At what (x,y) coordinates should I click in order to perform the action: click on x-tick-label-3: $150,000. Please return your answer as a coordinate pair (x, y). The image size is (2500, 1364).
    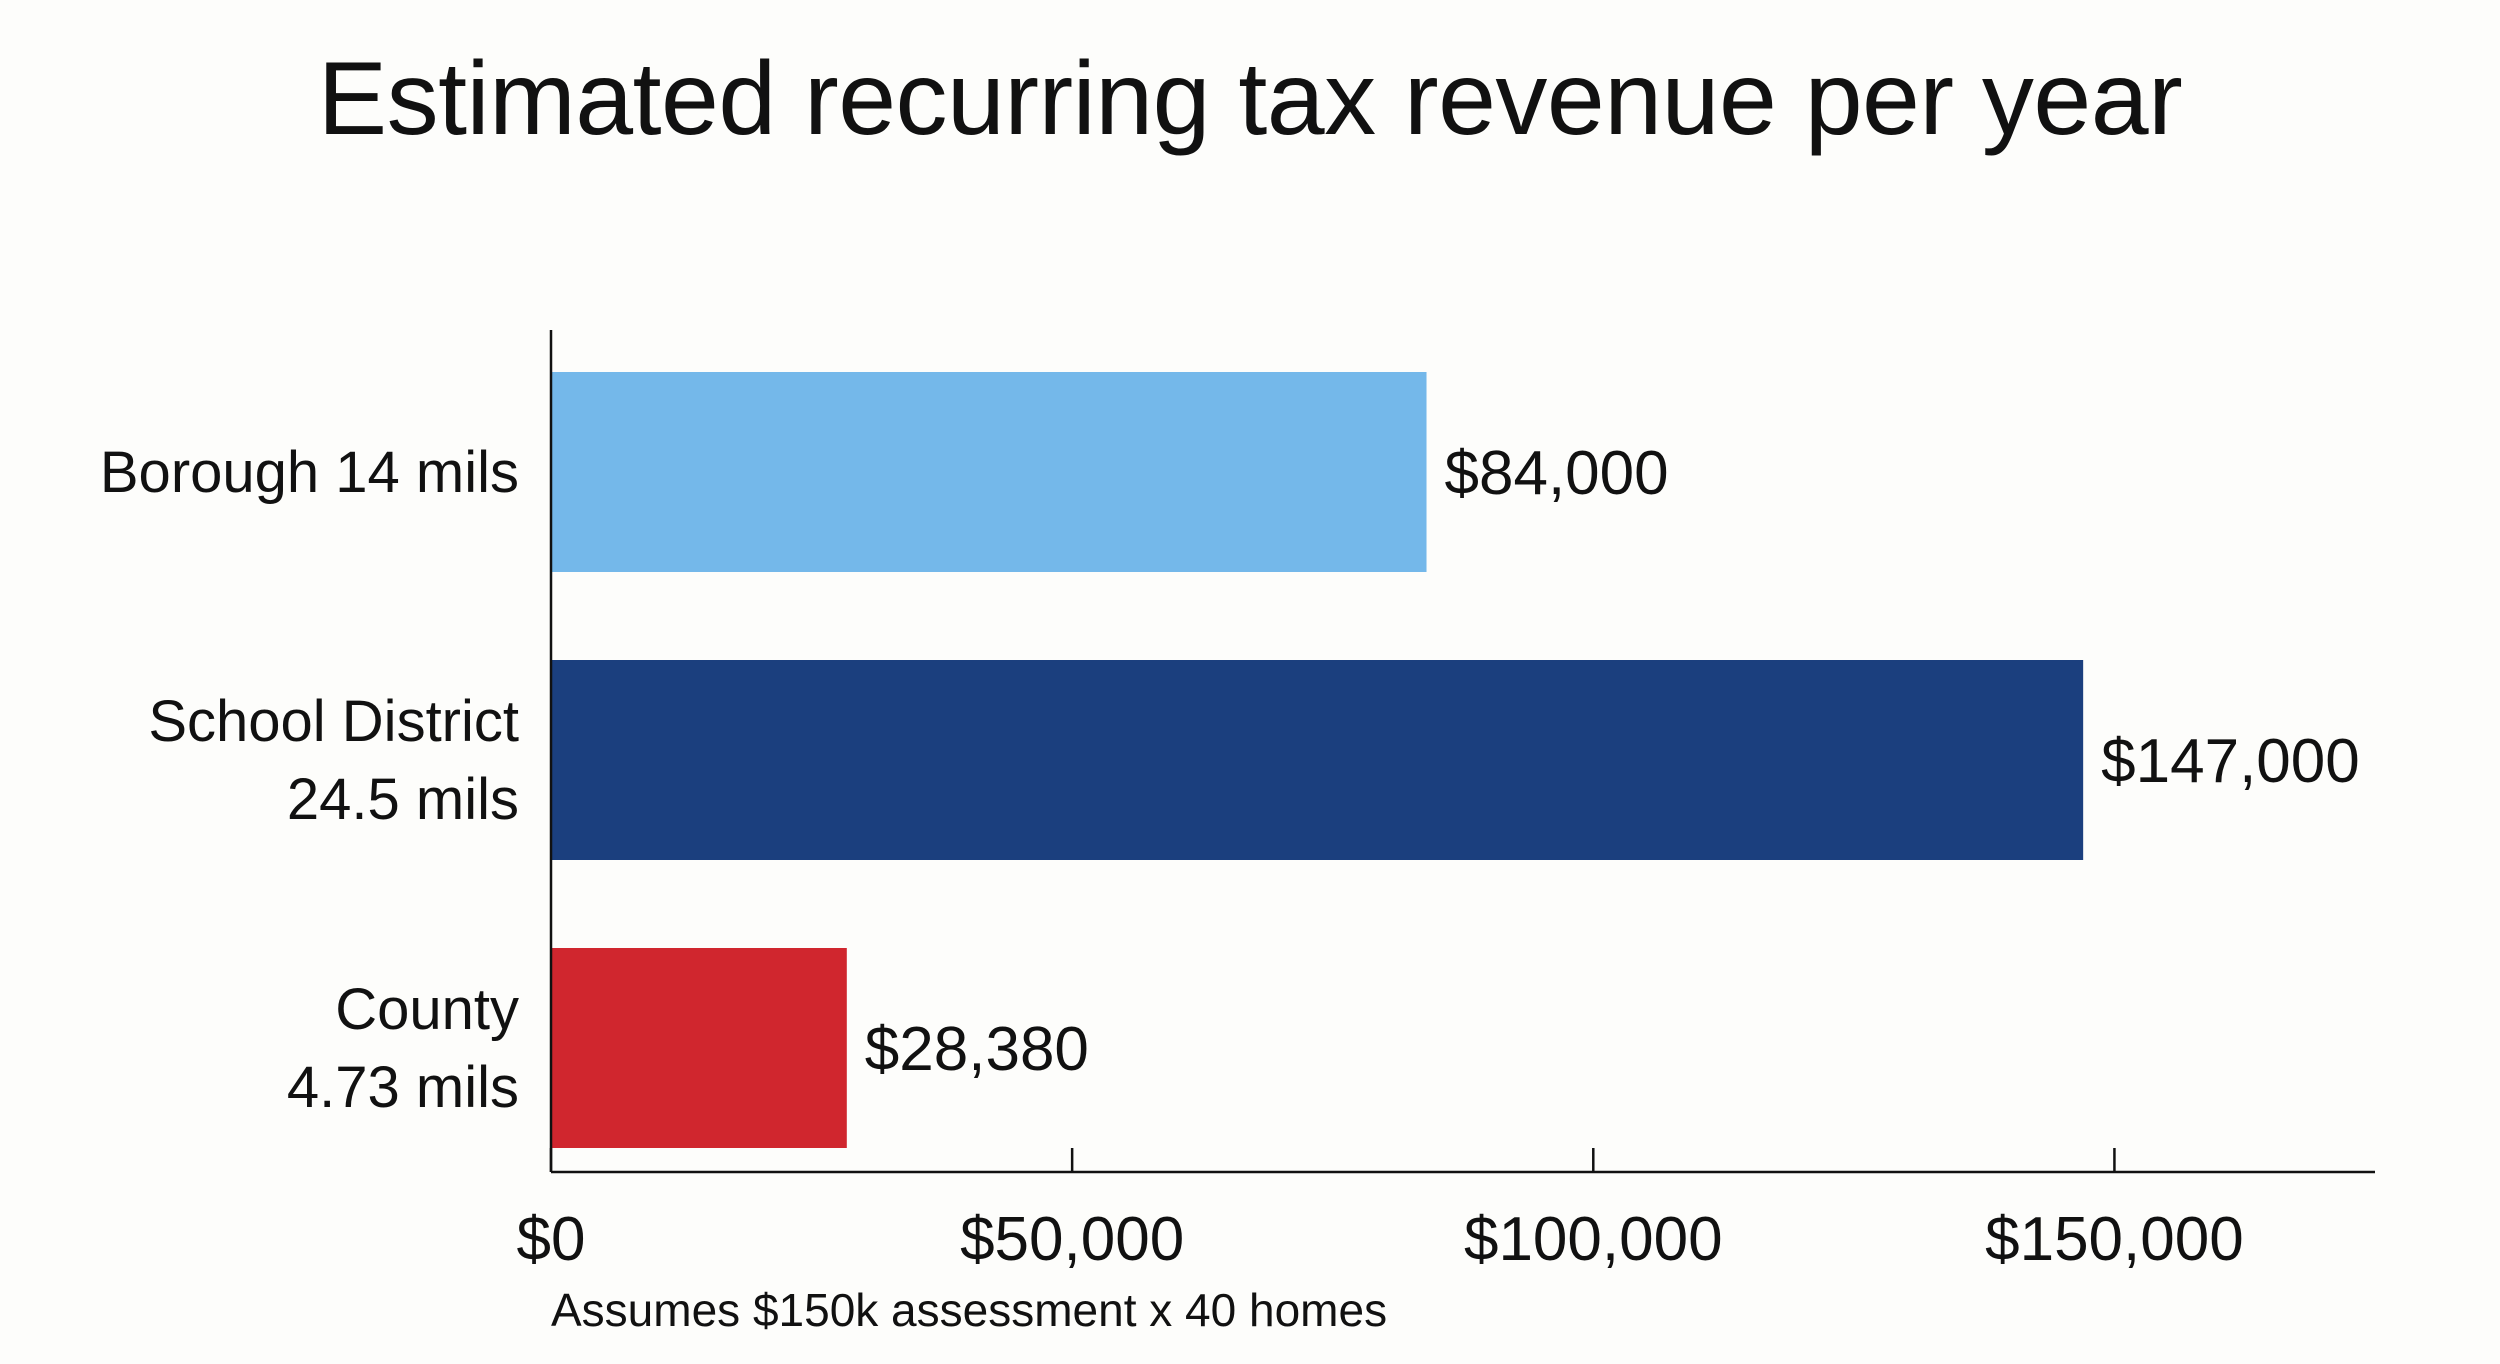
    Looking at the image, I should click on (2114, 1239).